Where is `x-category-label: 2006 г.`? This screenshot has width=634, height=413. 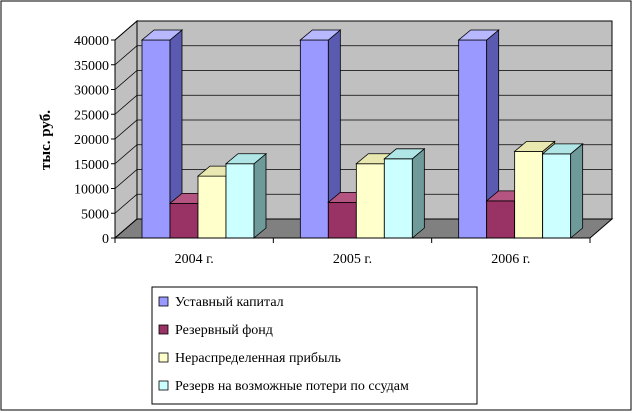
x-category-label: 2006 г. is located at coordinates (510, 259).